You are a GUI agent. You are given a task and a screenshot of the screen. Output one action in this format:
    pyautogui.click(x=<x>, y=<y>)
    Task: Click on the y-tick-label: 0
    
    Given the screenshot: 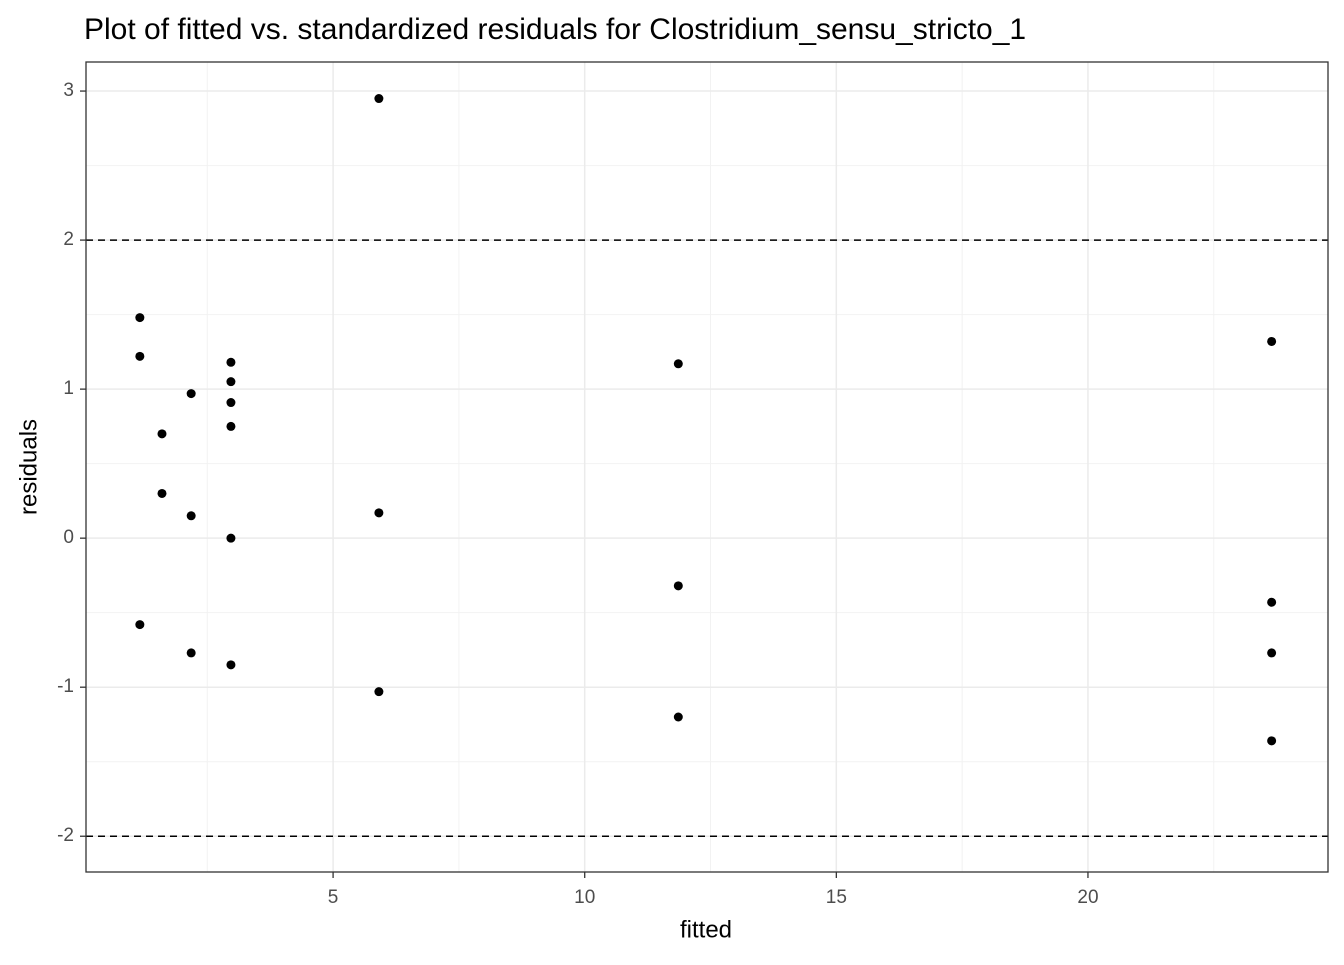 What is the action you would take?
    pyautogui.click(x=68, y=537)
    